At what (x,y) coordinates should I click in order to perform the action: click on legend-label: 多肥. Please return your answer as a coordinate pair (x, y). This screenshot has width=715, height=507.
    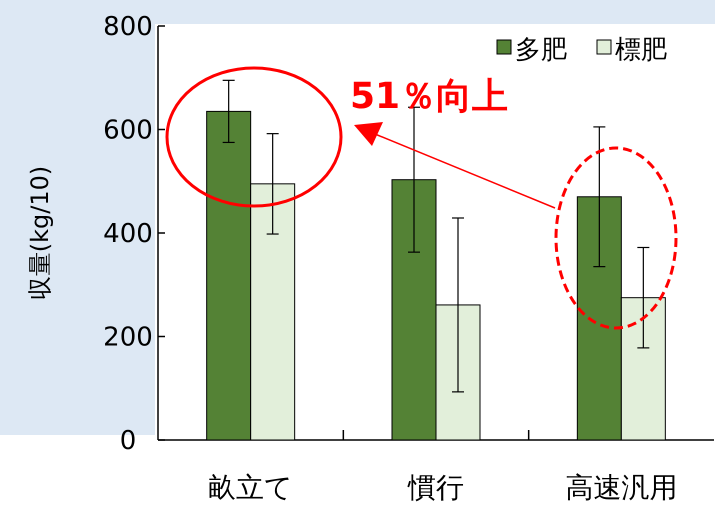
    Looking at the image, I should click on (541, 50).